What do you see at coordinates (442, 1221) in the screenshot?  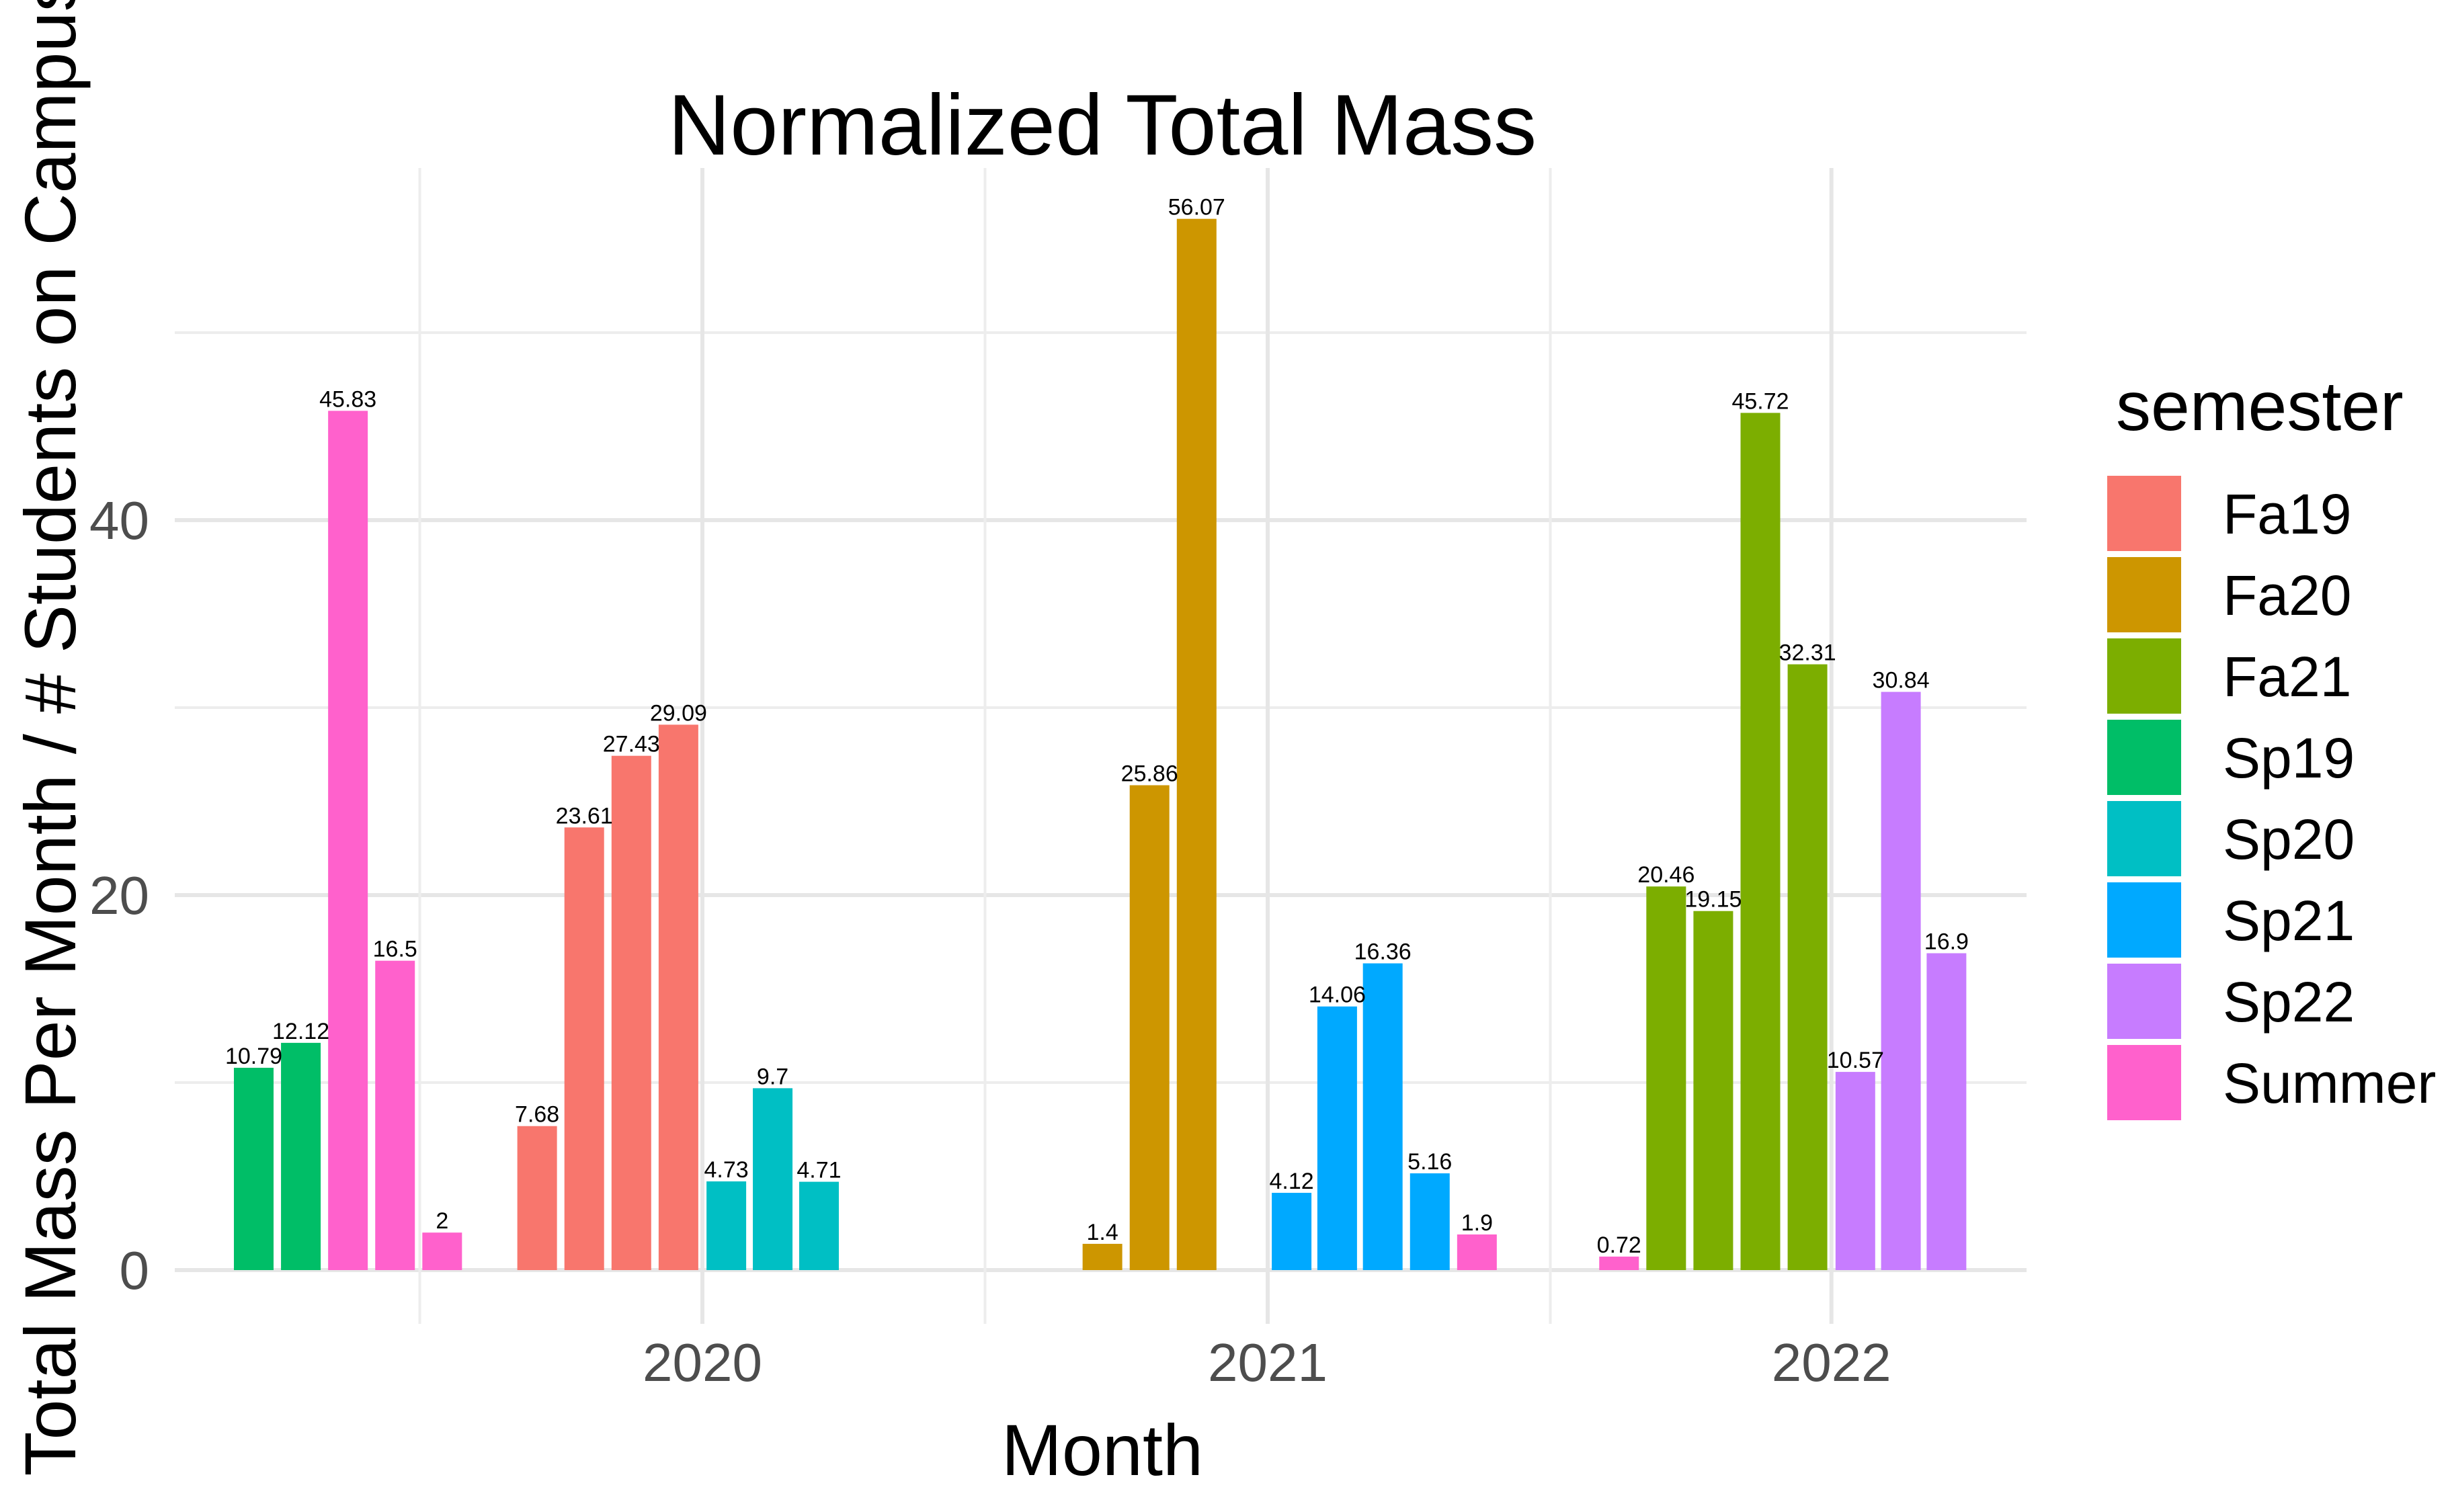 I see `bar-value-label: 2` at bounding box center [442, 1221].